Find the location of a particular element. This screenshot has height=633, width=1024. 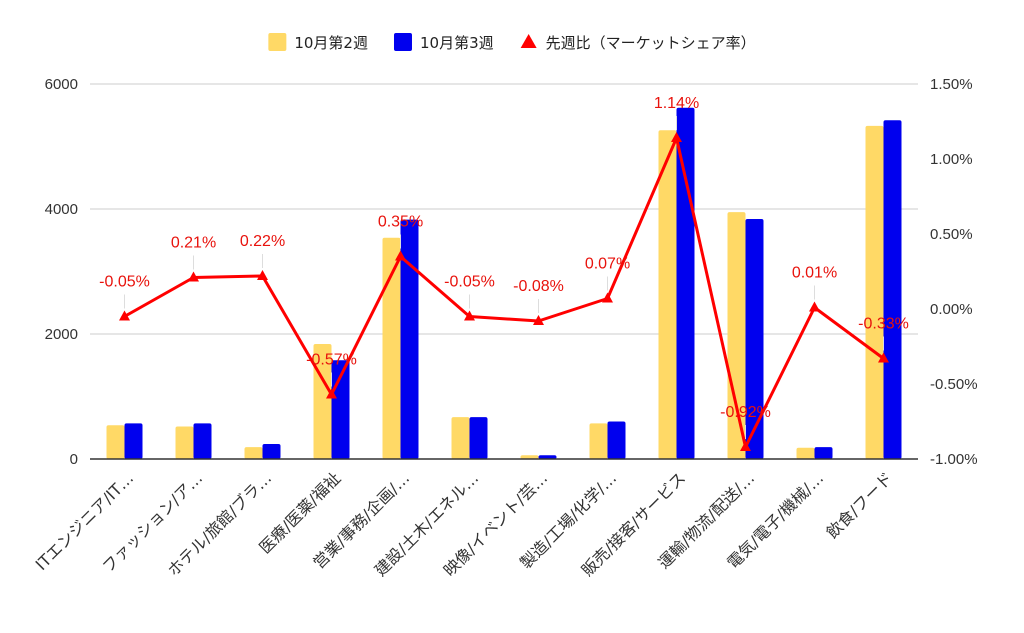

ratio-label-8: 1.14% is located at coordinates (676, 103).